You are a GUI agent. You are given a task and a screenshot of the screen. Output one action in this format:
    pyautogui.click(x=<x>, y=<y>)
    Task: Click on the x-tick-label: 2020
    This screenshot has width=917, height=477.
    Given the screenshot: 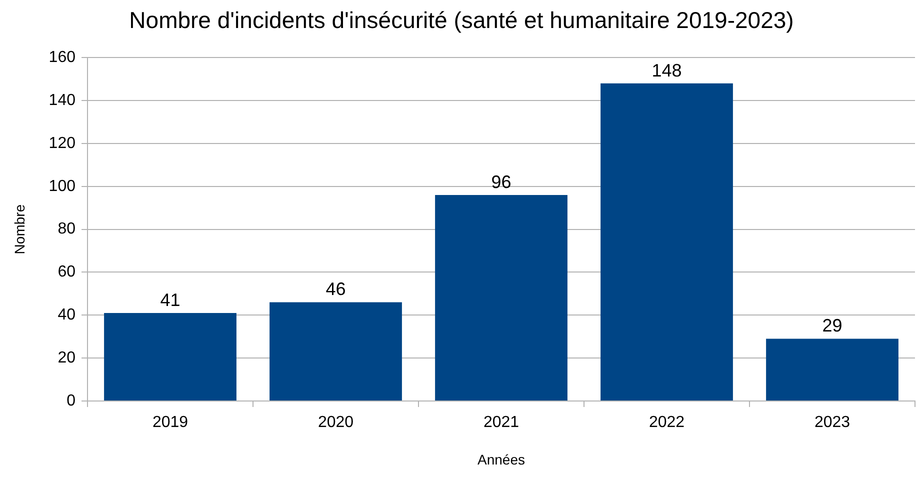 What is the action you would take?
    pyautogui.click(x=336, y=423)
    